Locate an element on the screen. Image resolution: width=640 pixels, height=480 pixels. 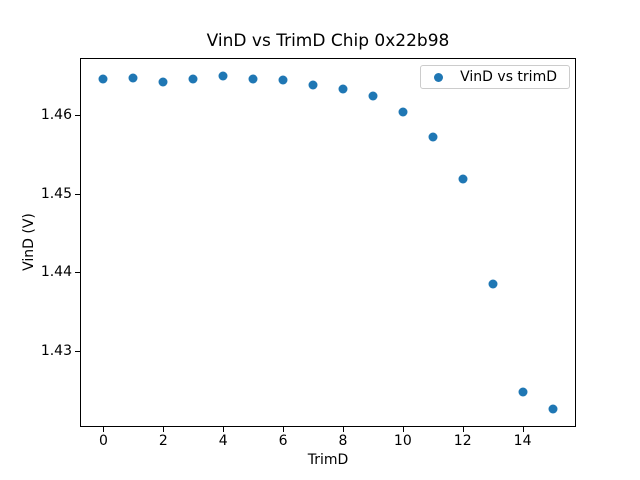
legend-label: VinD vs trimD is located at coordinates (508, 77).